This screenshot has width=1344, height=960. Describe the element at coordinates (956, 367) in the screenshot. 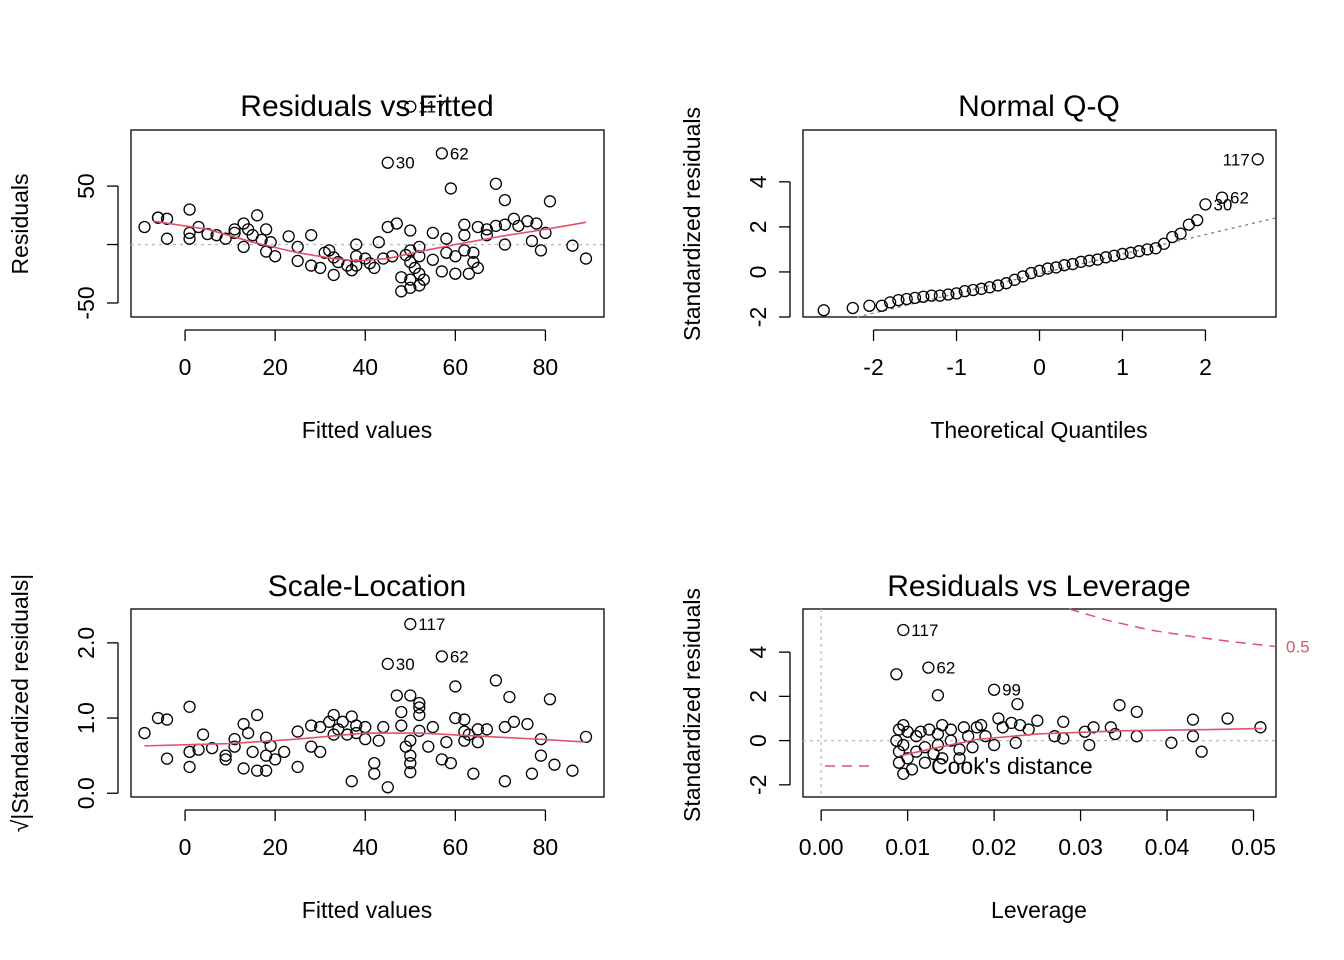

I see `x-tick-label: -1` at that location.